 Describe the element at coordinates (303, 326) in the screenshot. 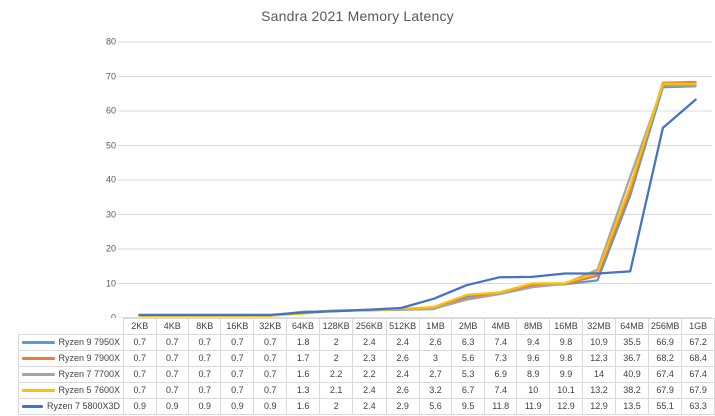

I see `column-header: 64KB` at that location.